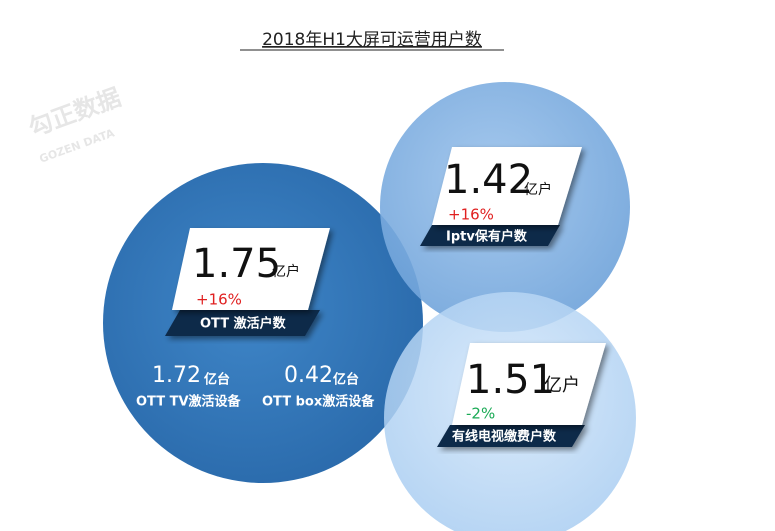  Describe the element at coordinates (308, 375) in the screenshot. I see `device-value: 0.42` at that location.